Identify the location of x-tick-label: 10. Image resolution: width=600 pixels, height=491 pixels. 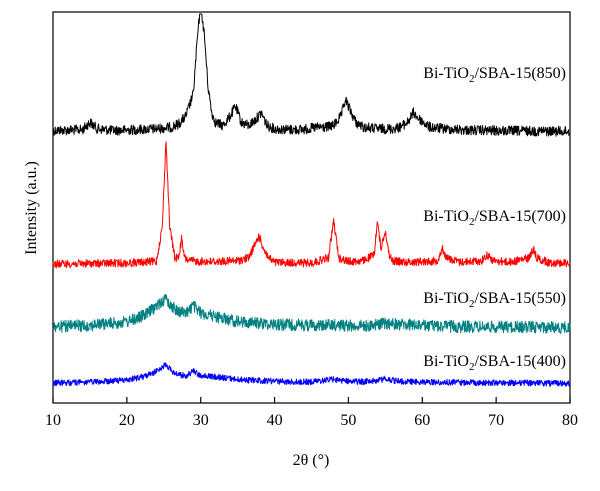
(53, 420).